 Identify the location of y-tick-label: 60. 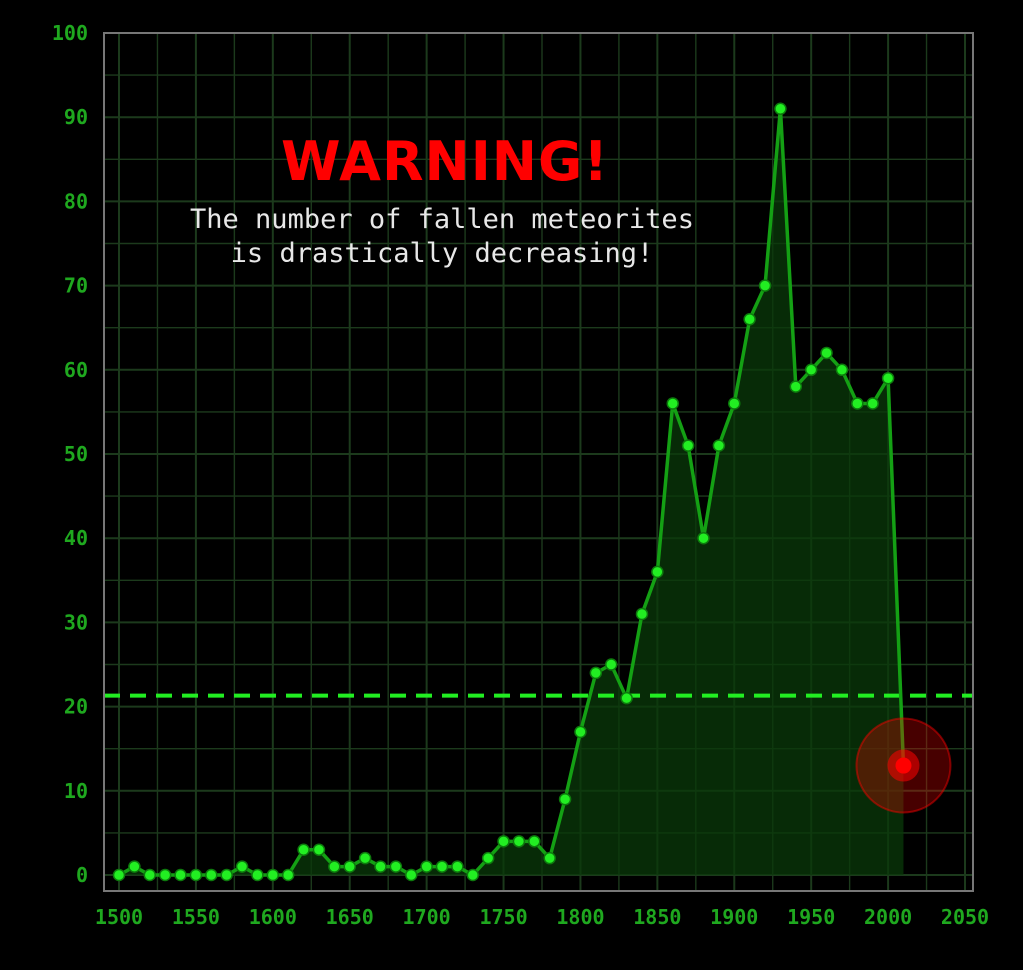
(76, 370).